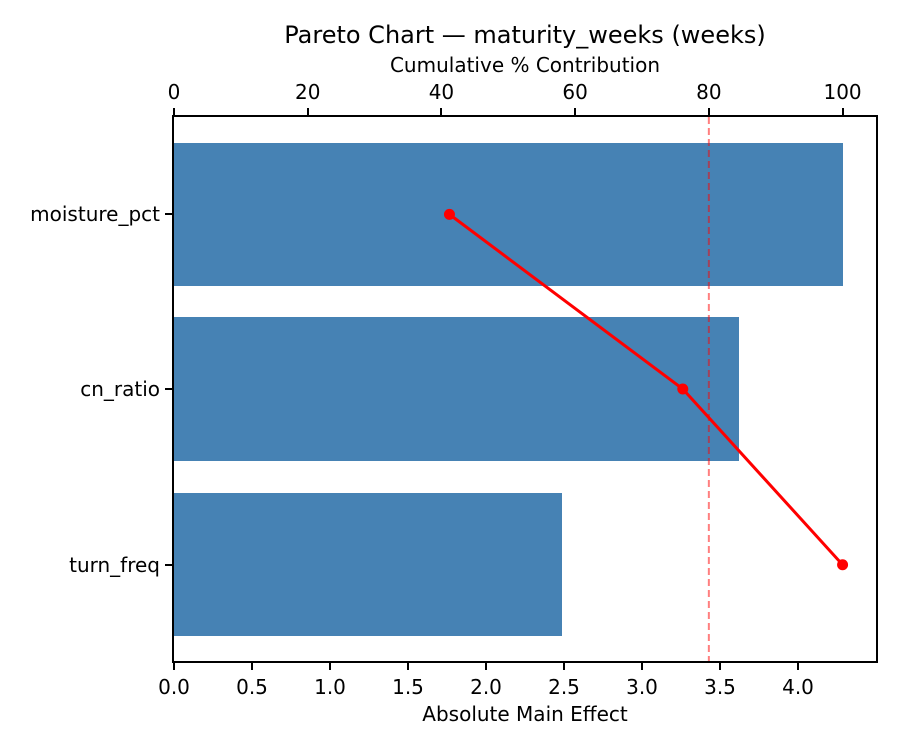 The width and height of the screenshot is (900, 750). What do you see at coordinates (120, 389) in the screenshot?
I see `y-tick-label-cn_ratio: cn_ratio` at bounding box center [120, 389].